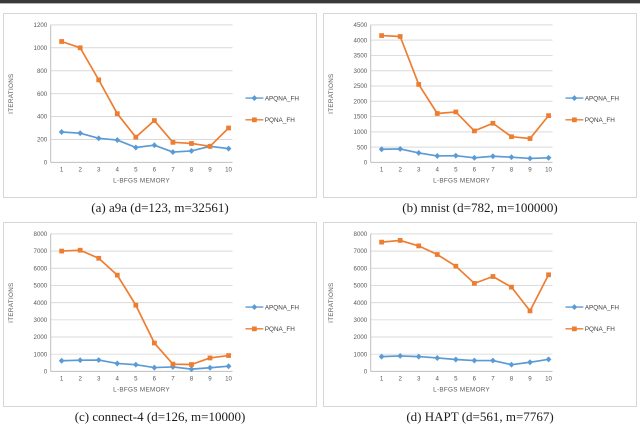 Image resolution: width=640 pixels, height=434 pixels. I want to click on y-tick-label: 500, so click(362, 147).